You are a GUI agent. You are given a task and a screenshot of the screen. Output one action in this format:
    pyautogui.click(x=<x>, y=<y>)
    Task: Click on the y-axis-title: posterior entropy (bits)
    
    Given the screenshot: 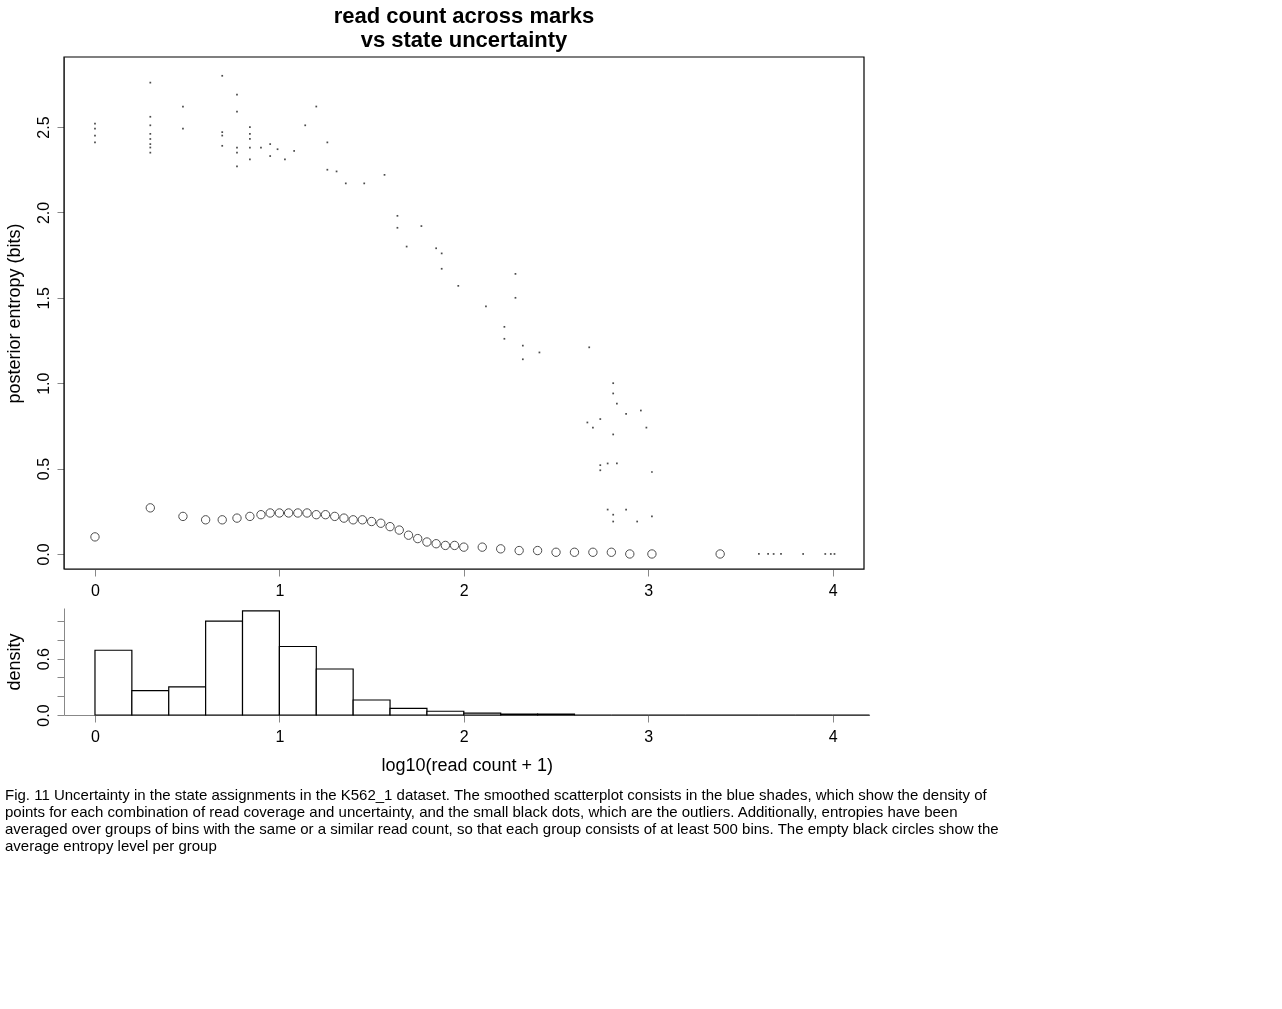 What is the action you would take?
    pyautogui.click(x=13, y=313)
    